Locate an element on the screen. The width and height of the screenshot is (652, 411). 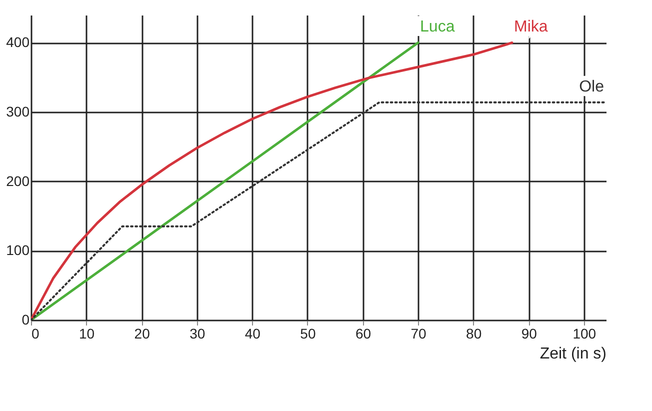
series-label: Luca is located at coordinates (437, 27).